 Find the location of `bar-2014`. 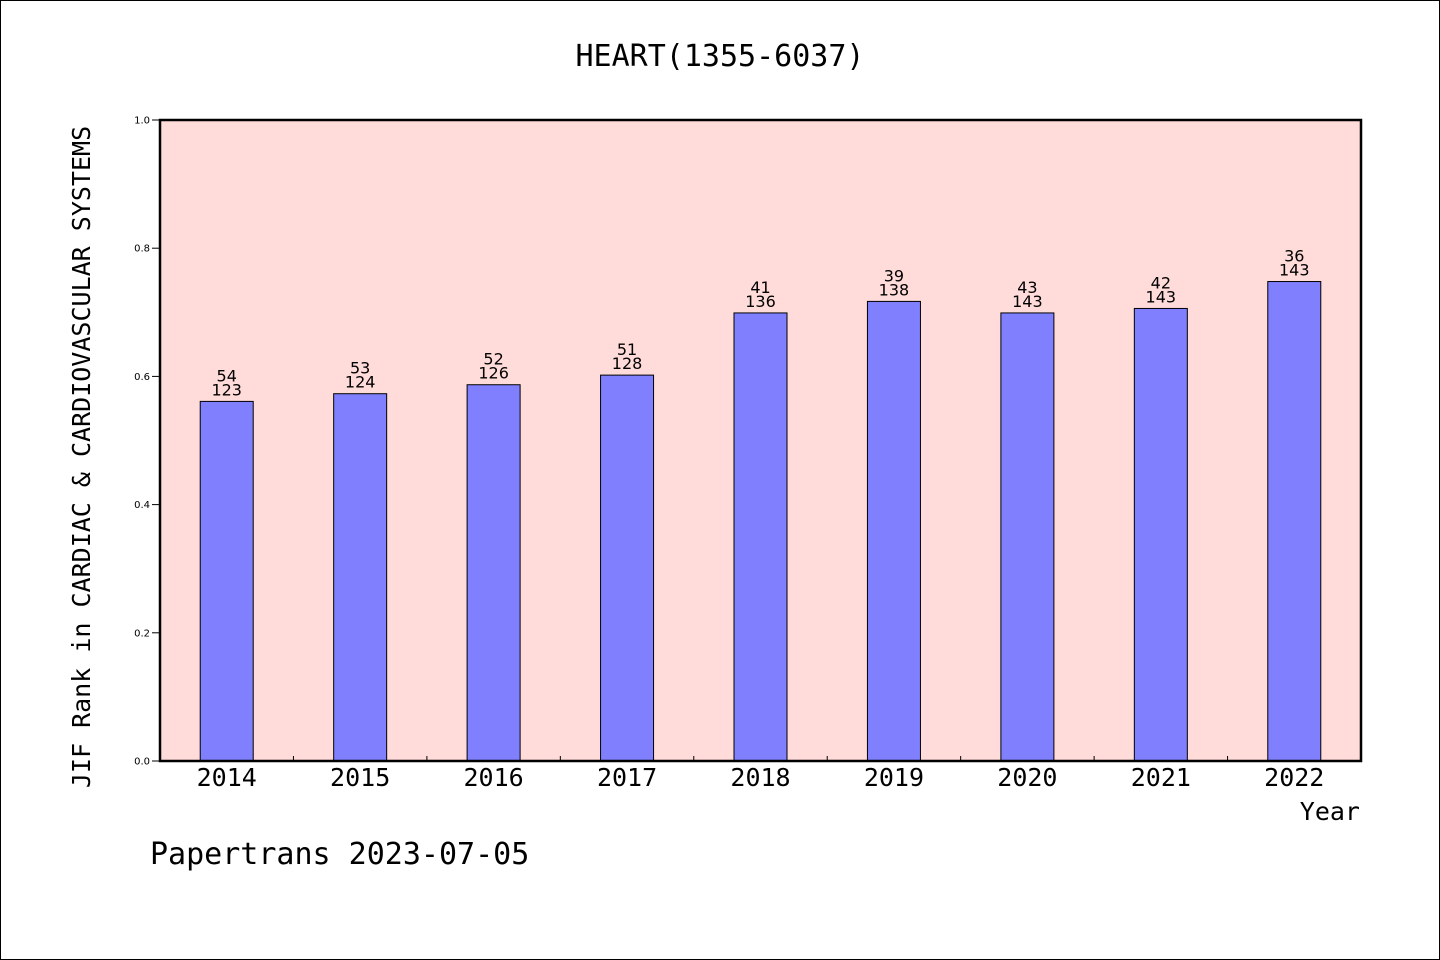

bar-2014 is located at coordinates (226, 581).